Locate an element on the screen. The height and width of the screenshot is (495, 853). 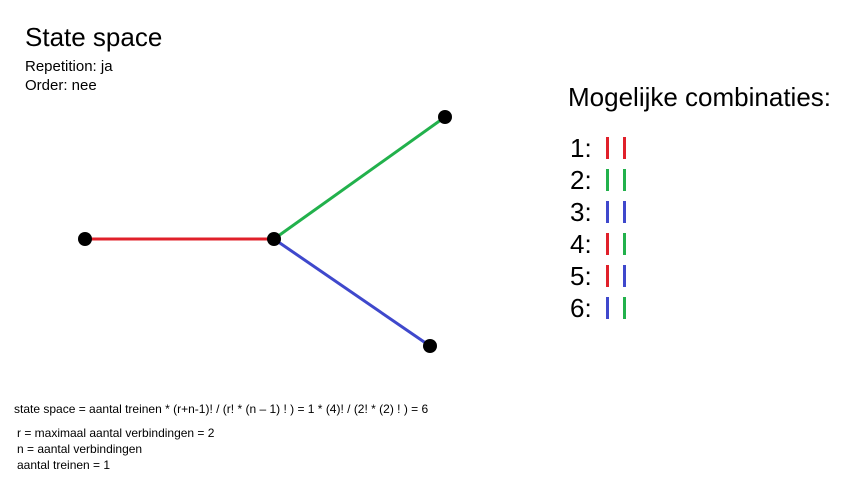
node-top-right is located at coordinates (445, 117).